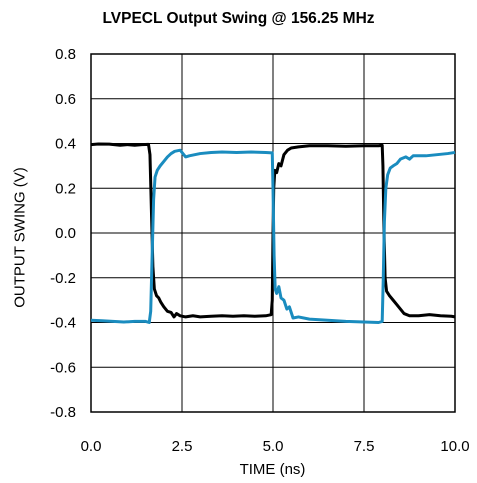 The height and width of the screenshot is (483, 477). I want to click on y-tick-label: 0.8, so click(65, 54).